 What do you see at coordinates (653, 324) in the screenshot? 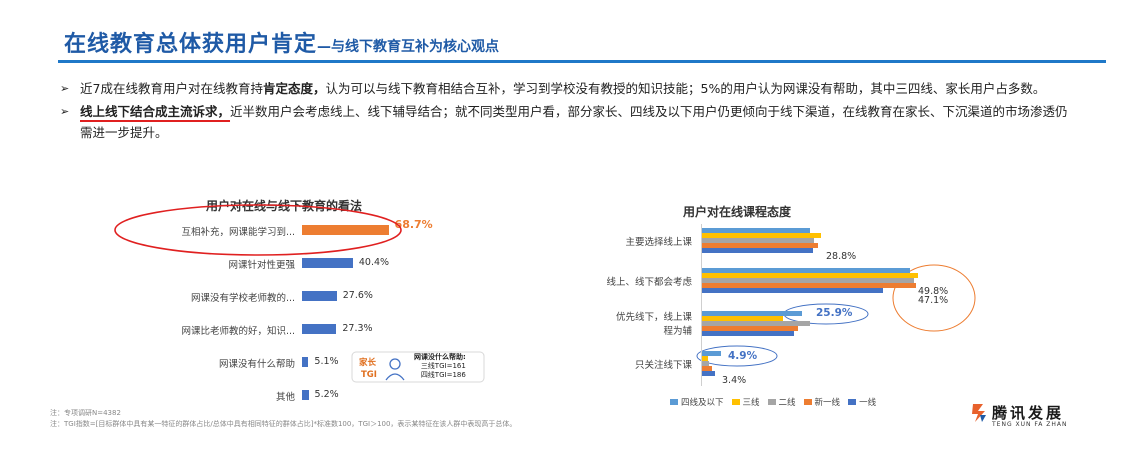
I see `category-label: 优先线下，线上课程为辅` at bounding box center [653, 324].